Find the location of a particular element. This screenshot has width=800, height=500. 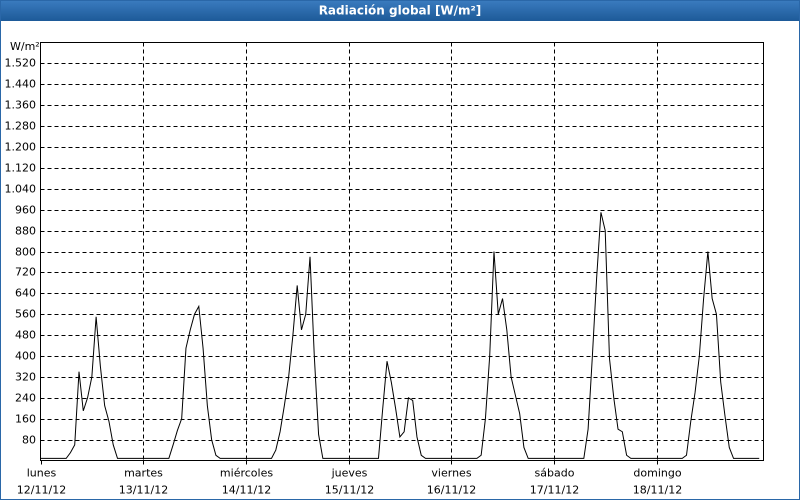

x-tick-label: martes is located at coordinates (143, 473).